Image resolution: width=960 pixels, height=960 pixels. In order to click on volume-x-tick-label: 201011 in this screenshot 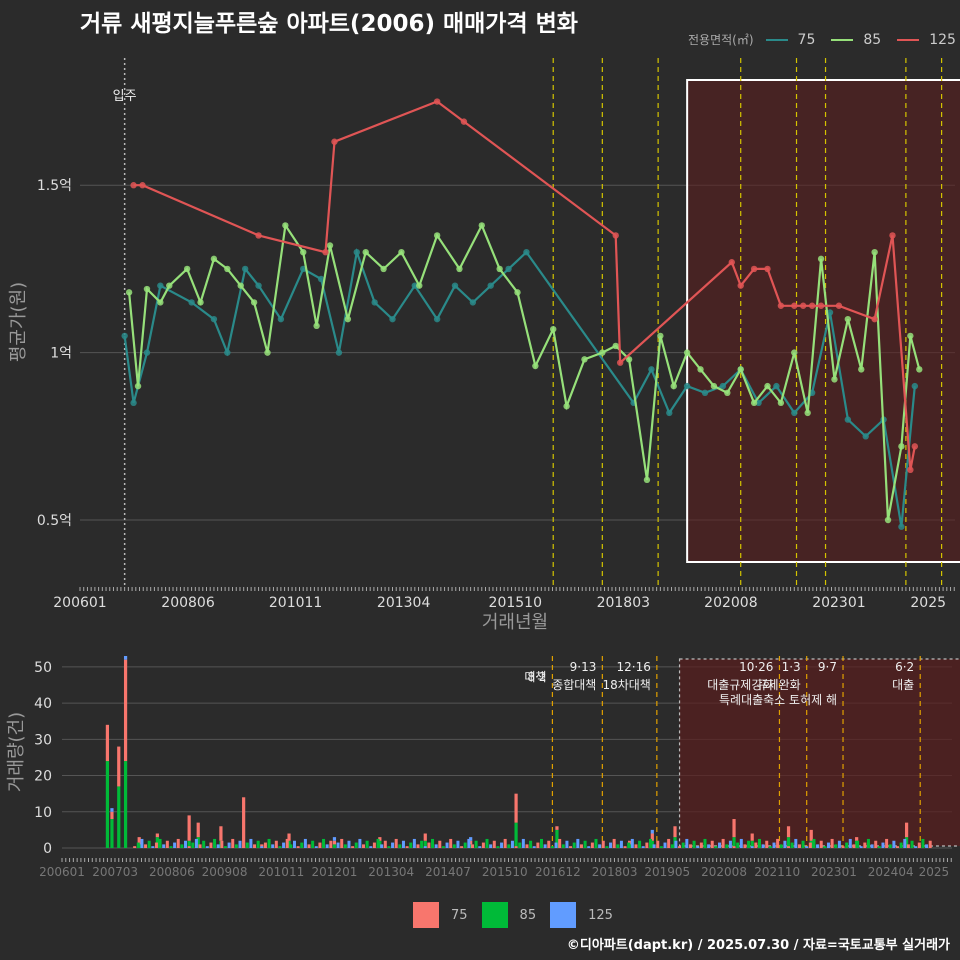, I will do `click(281, 872)`.